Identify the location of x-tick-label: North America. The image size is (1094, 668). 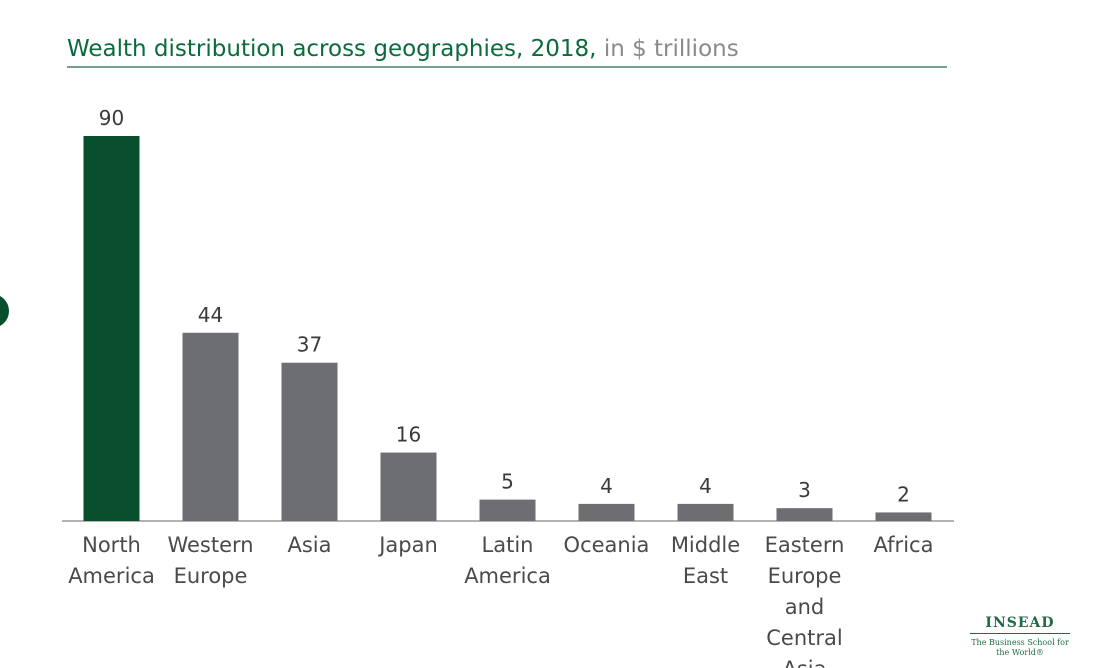
(111, 560).